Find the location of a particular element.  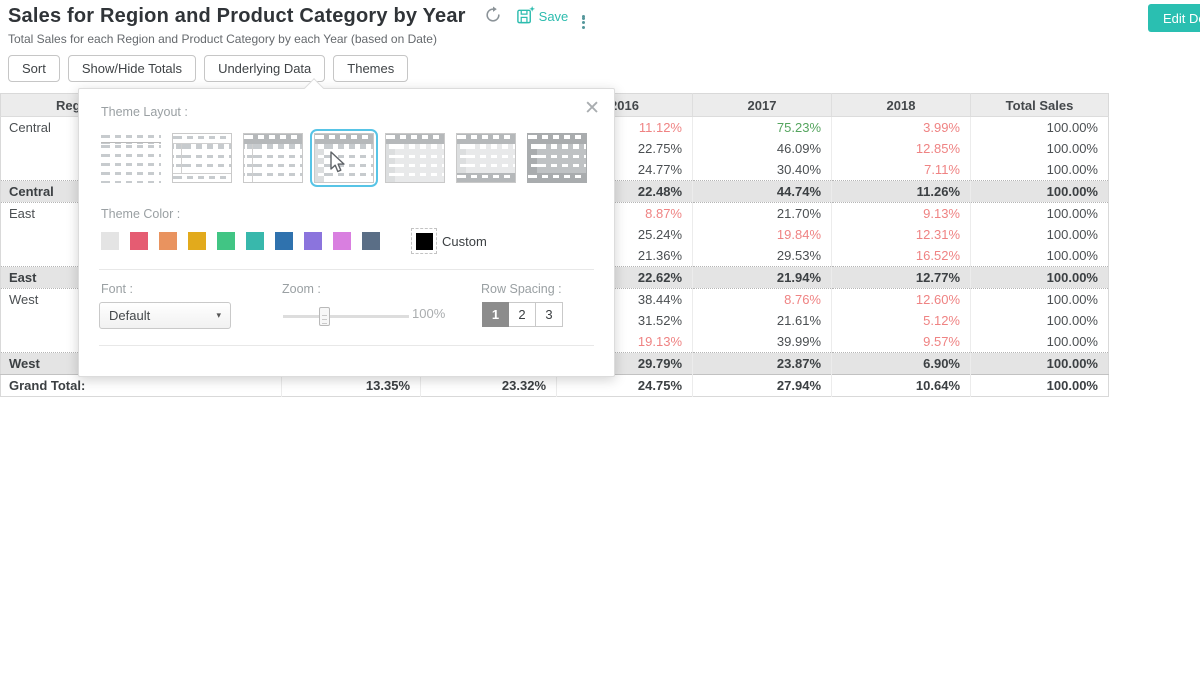

value-cell: 5.12% is located at coordinates (901, 320).